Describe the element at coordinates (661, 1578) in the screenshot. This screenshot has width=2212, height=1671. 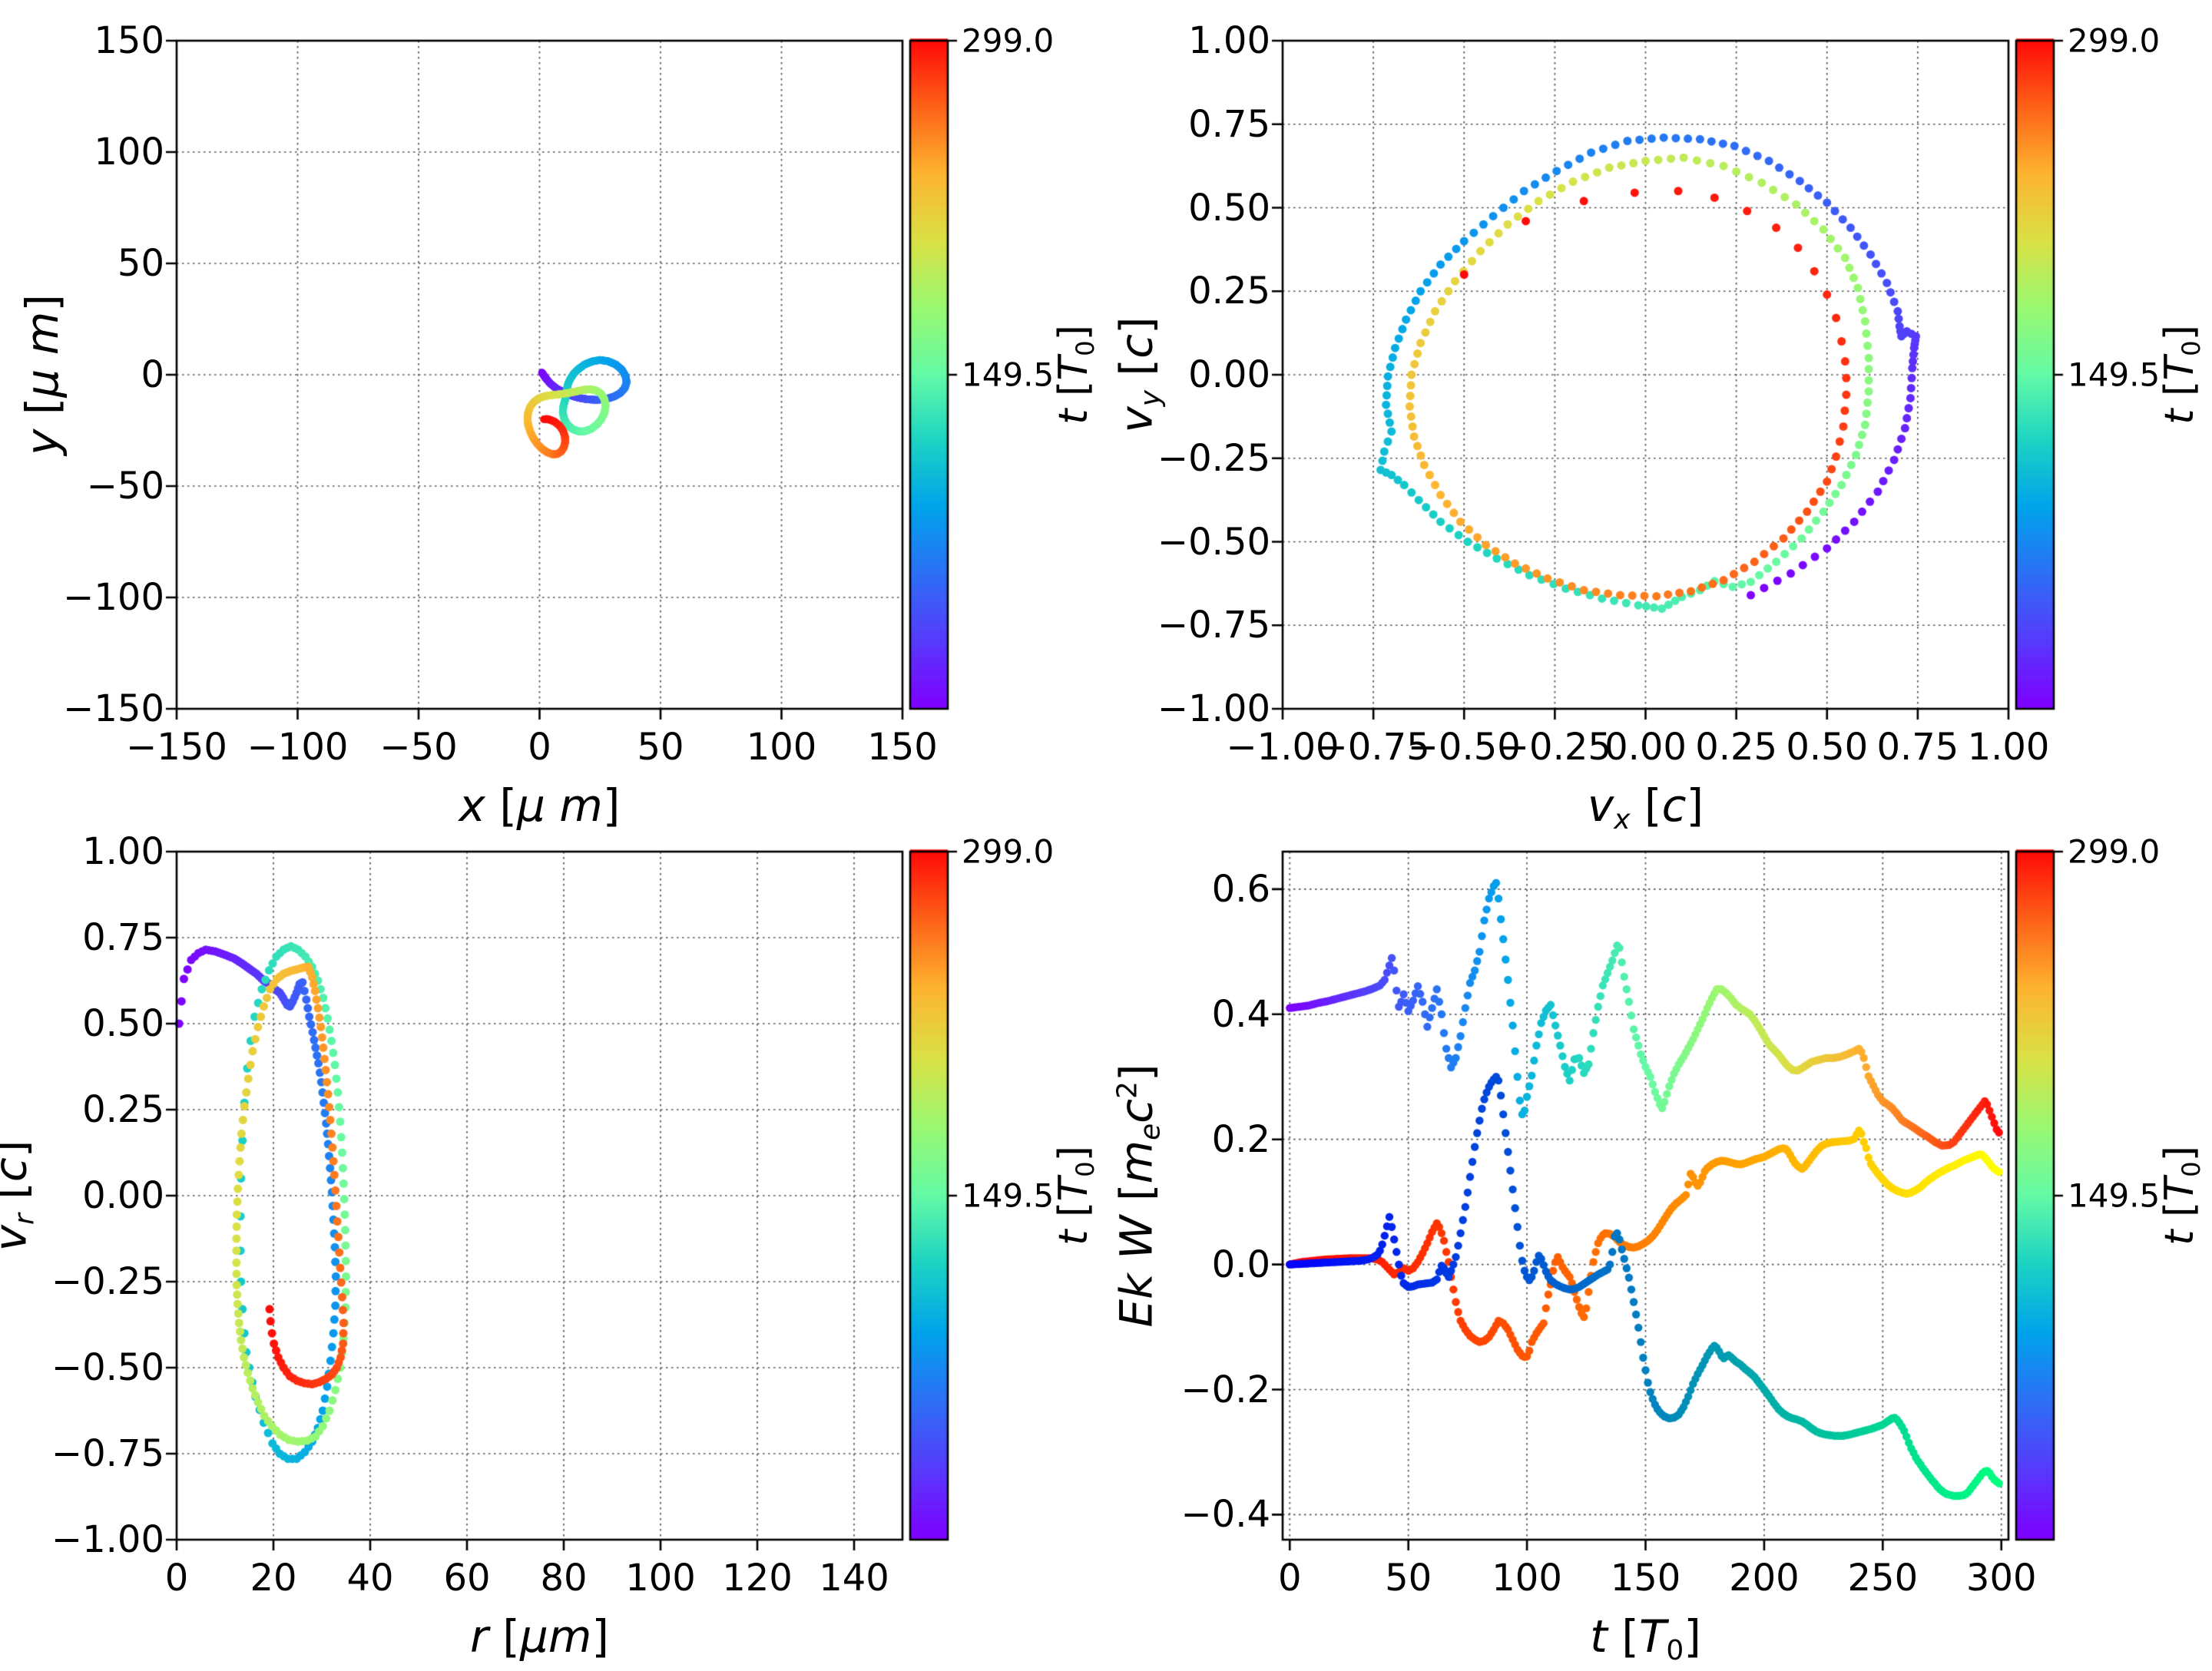
I see `rvr-x-tick-label: 100` at that location.